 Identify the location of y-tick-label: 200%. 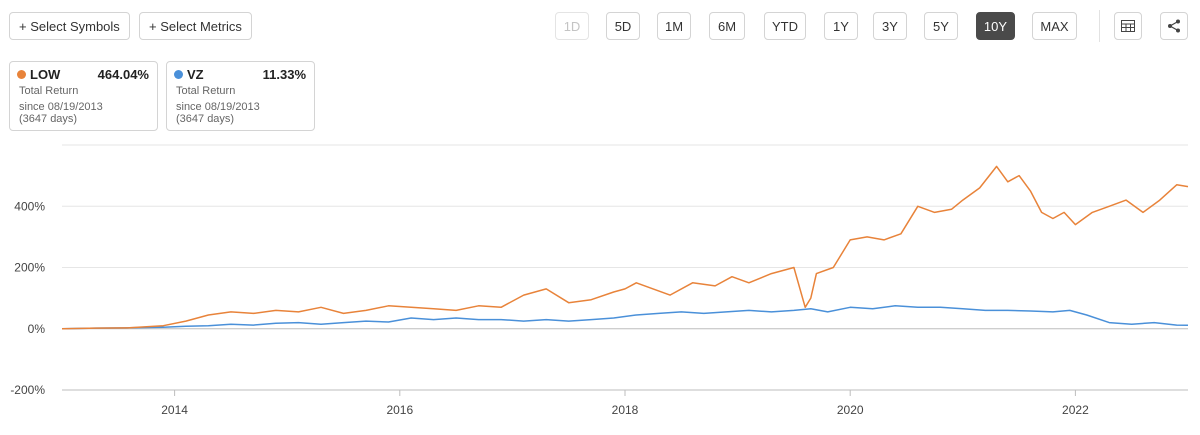
(29, 268).